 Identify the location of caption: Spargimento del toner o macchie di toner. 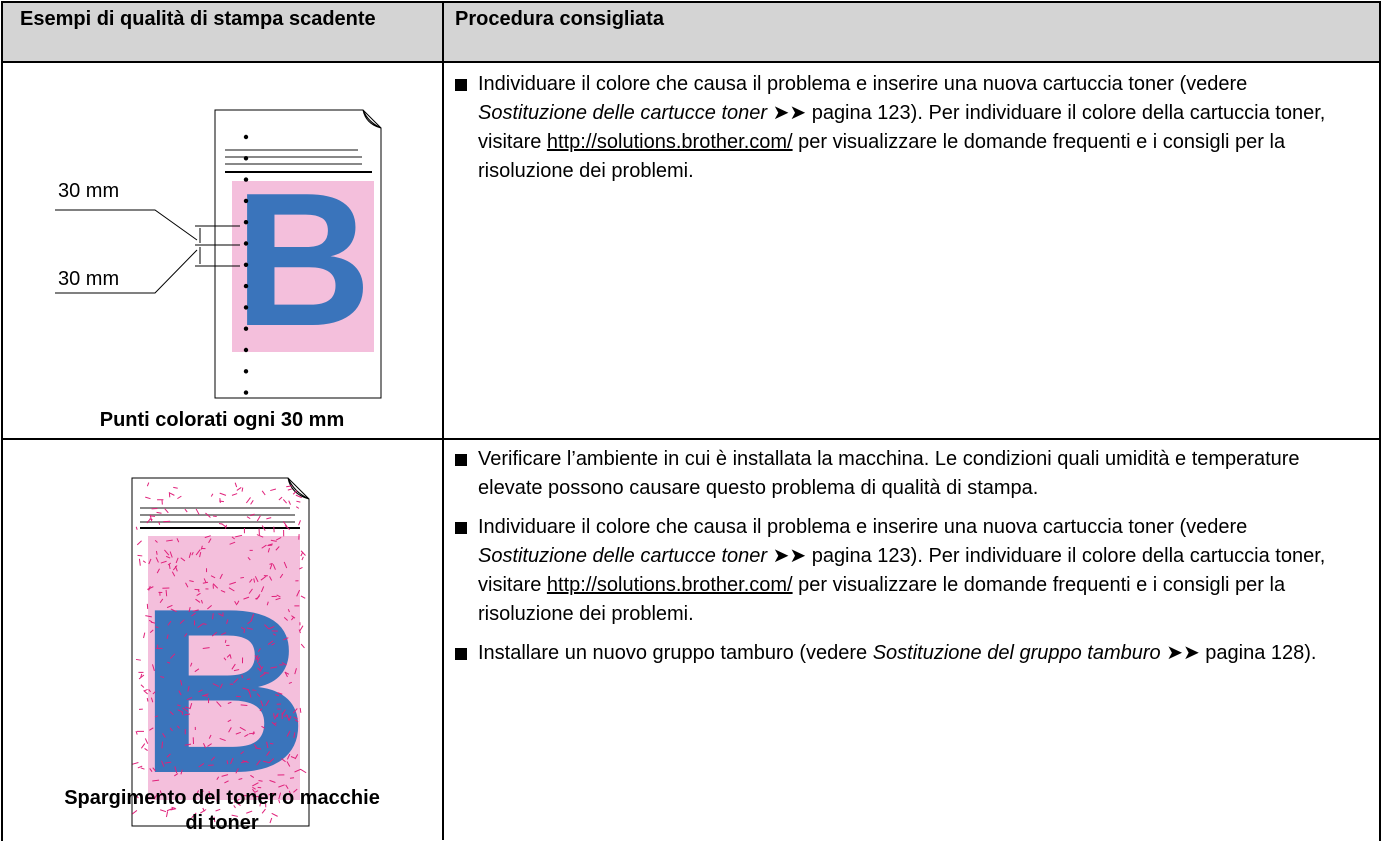
(222, 811).